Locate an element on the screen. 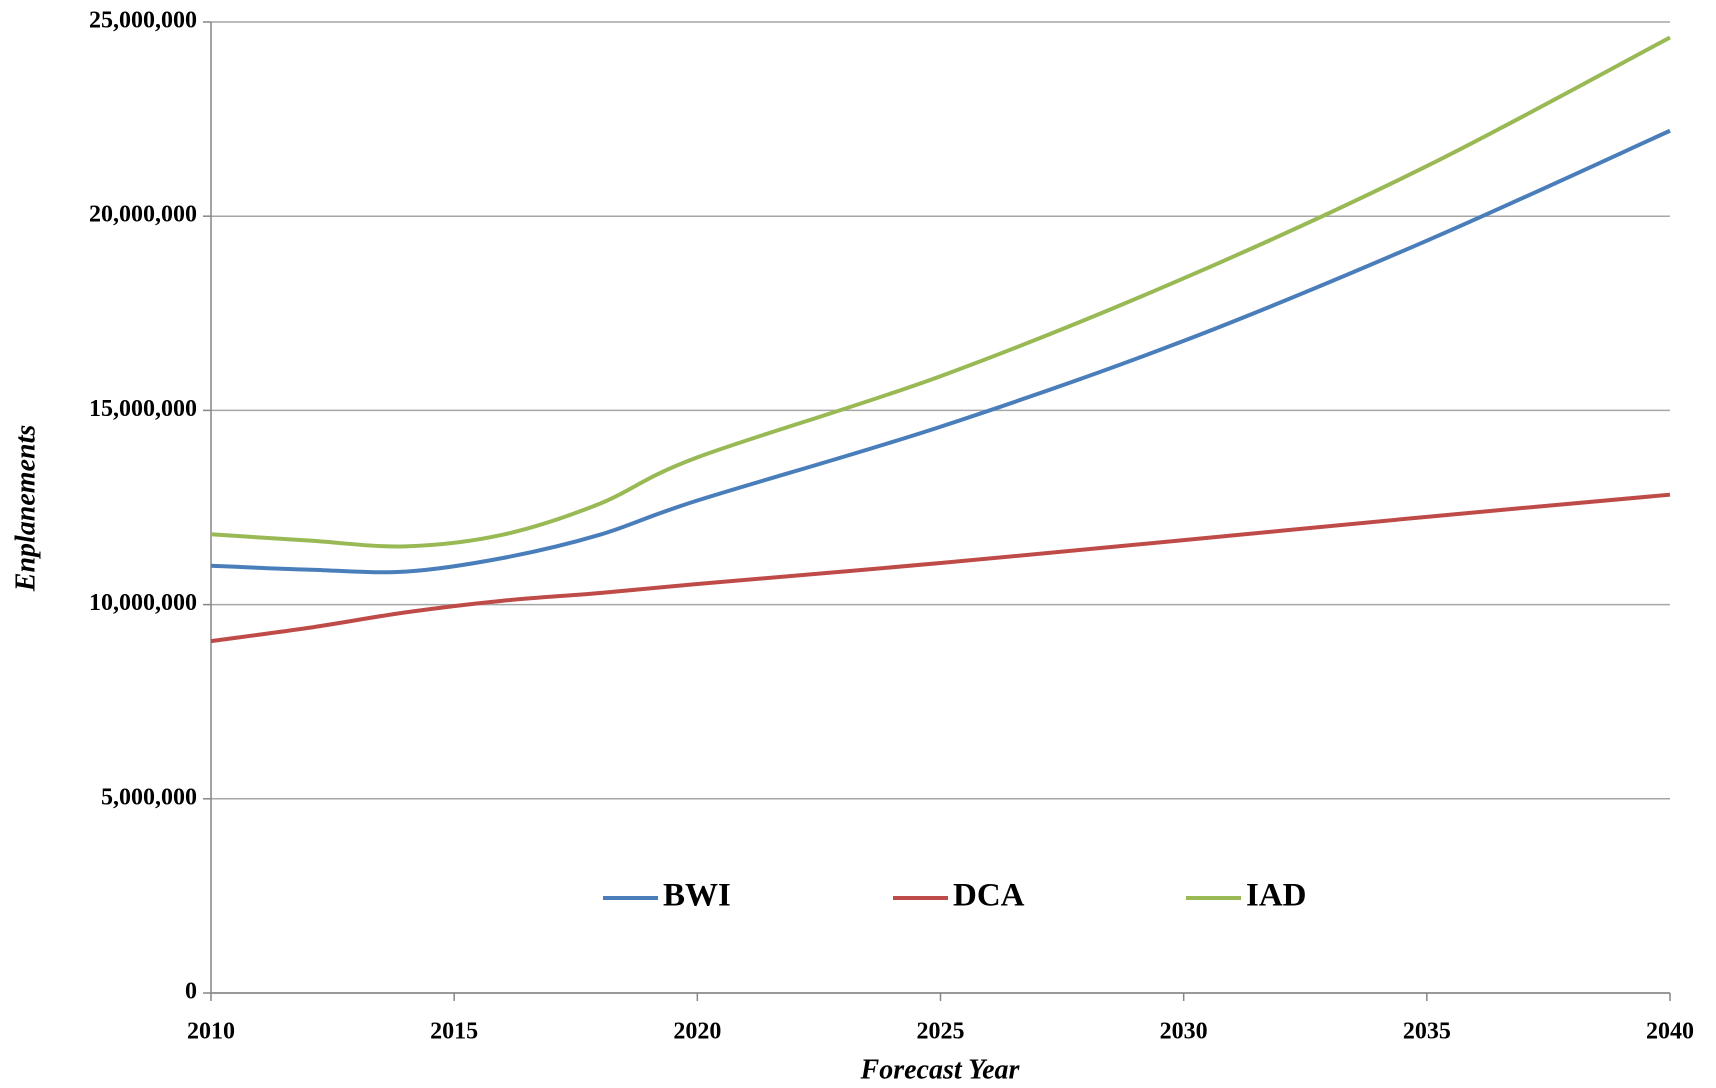 This screenshot has width=1716, height=1088. legend-label: IAD is located at coordinates (1276, 896).